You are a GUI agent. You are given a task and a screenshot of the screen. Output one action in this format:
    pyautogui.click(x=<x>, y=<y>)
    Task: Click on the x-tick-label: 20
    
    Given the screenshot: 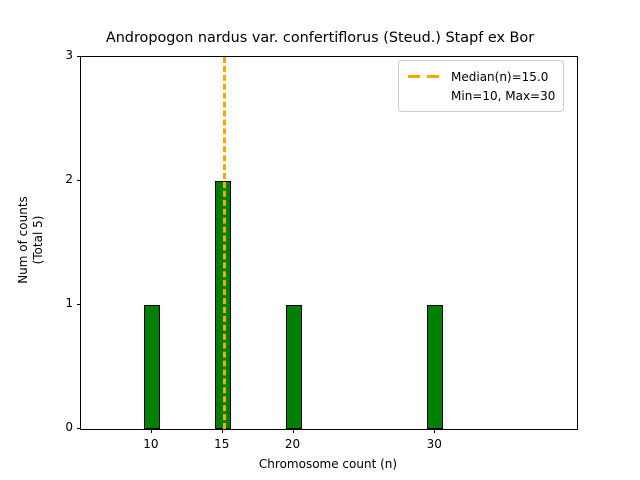 What is the action you would take?
    pyautogui.click(x=292, y=444)
    